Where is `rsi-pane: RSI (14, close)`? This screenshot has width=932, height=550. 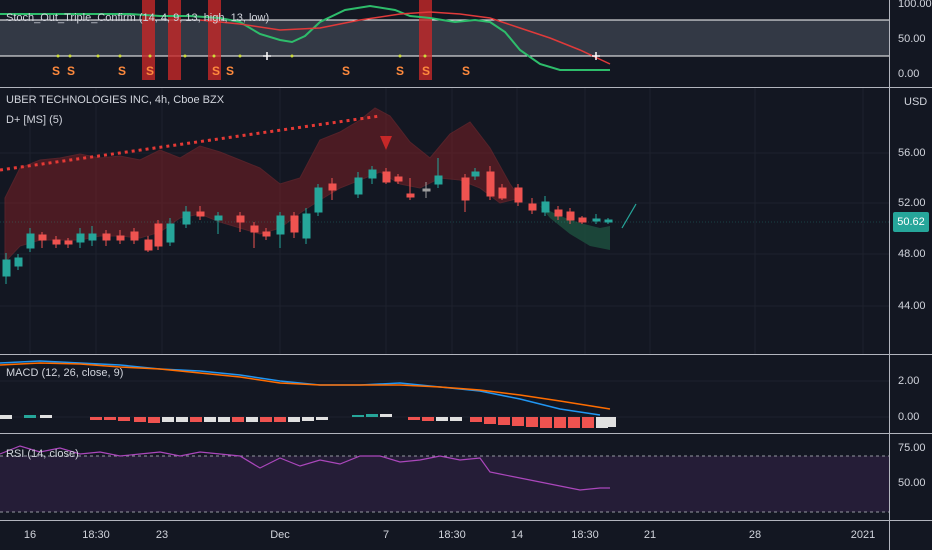 rsi-pane: RSI (14, close) is located at coordinates (444, 477).